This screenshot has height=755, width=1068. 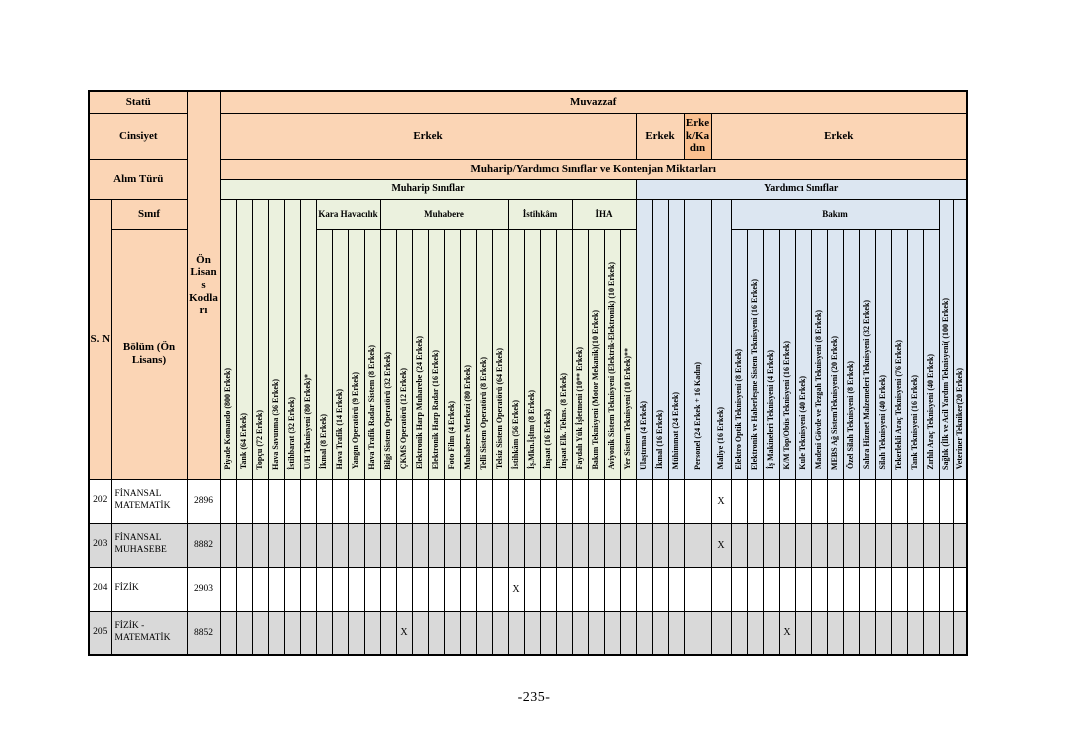 What do you see at coordinates (802, 422) in the screenshot?
I see `column-header-label: Kule Teknisyeni (40 Erkek)` at bounding box center [802, 422].